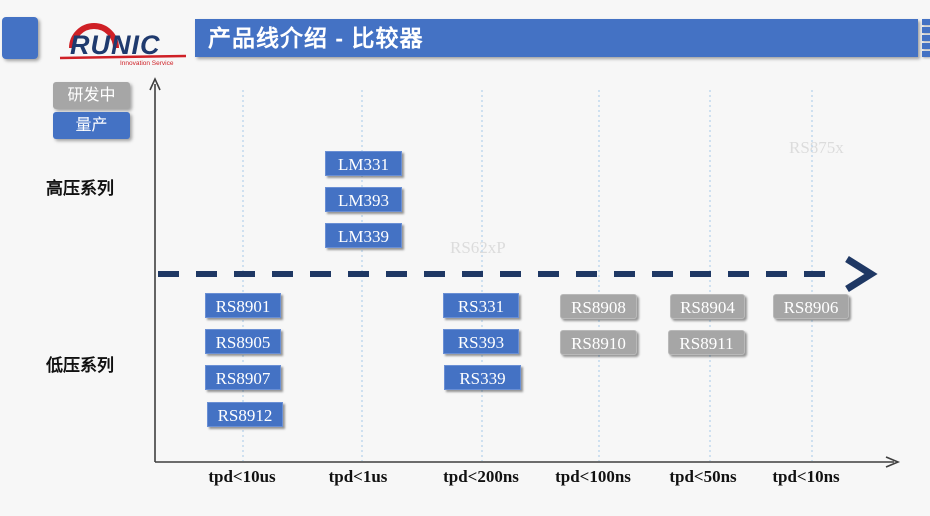 The image size is (930, 516). What do you see at coordinates (80, 365) in the screenshot?
I see `y-region-low-voltage: 低压系列` at bounding box center [80, 365].